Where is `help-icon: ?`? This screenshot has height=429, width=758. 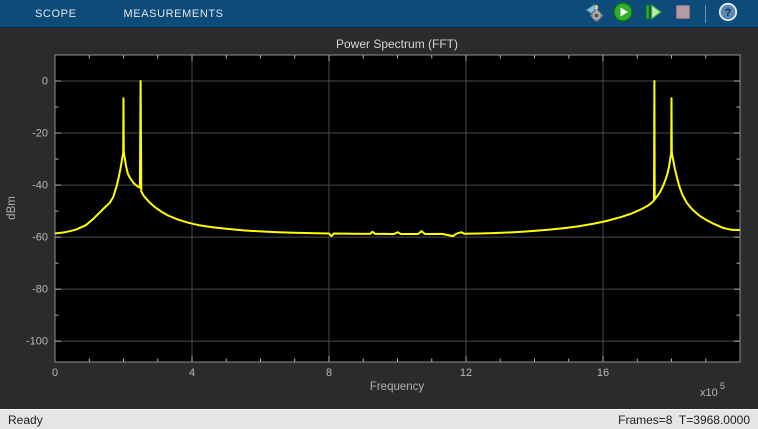
help-icon: ? is located at coordinates (728, 13).